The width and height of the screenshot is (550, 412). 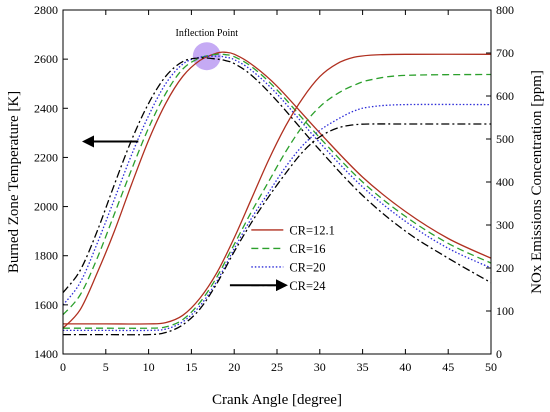 I want to click on y-right-tick-label: 200, so click(x=505, y=268).